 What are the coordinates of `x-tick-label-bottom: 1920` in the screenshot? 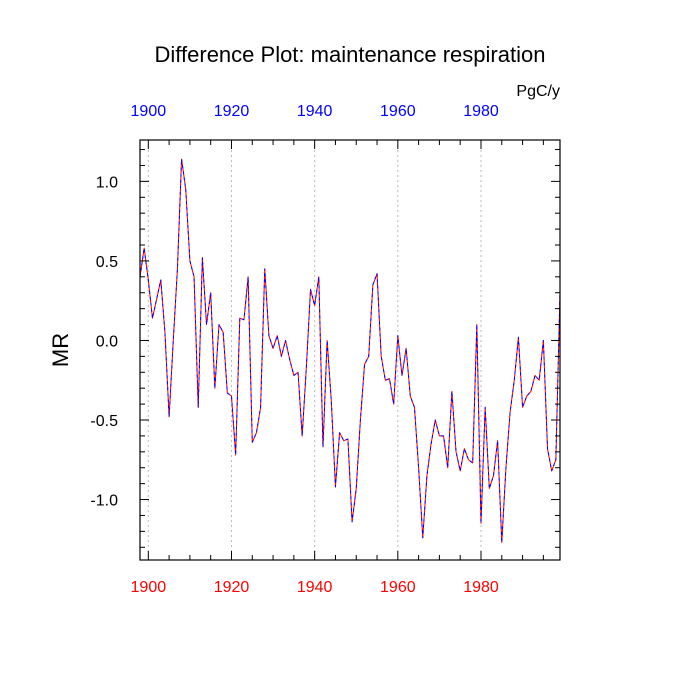 It's located at (232, 587).